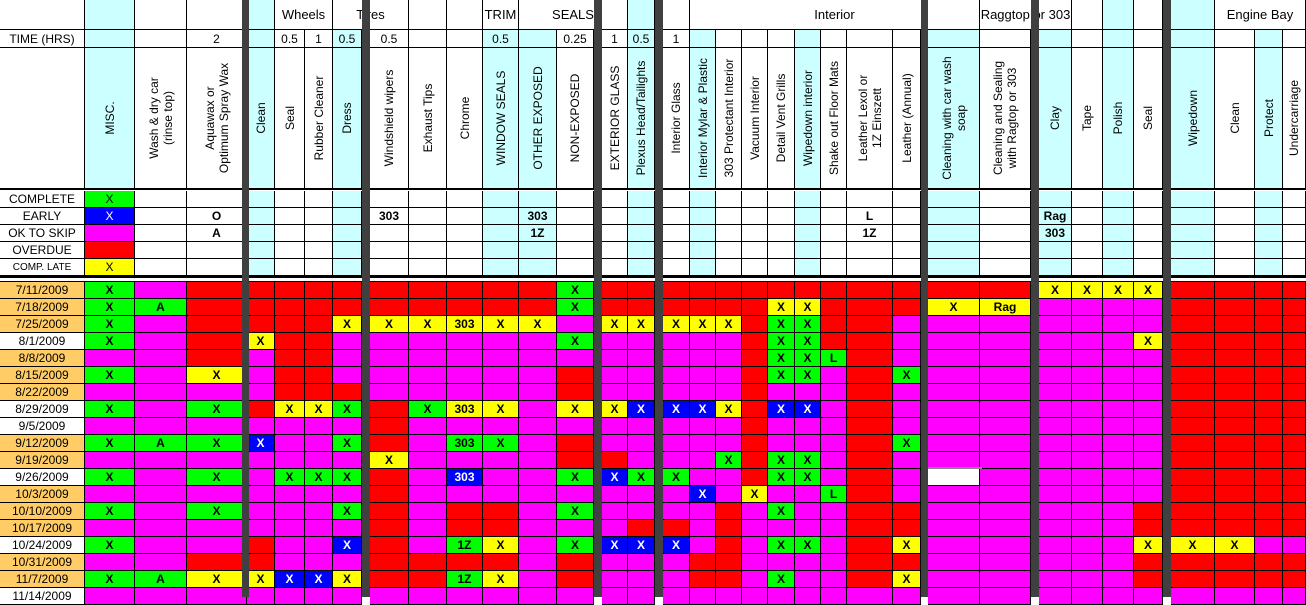  I want to click on column-header-33: Protect, so click(1269, 119).